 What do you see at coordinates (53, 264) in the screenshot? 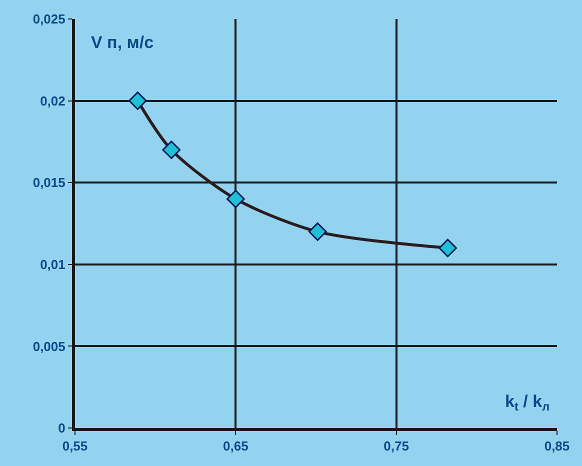
I see `y-tick-label: 0,01` at bounding box center [53, 264].